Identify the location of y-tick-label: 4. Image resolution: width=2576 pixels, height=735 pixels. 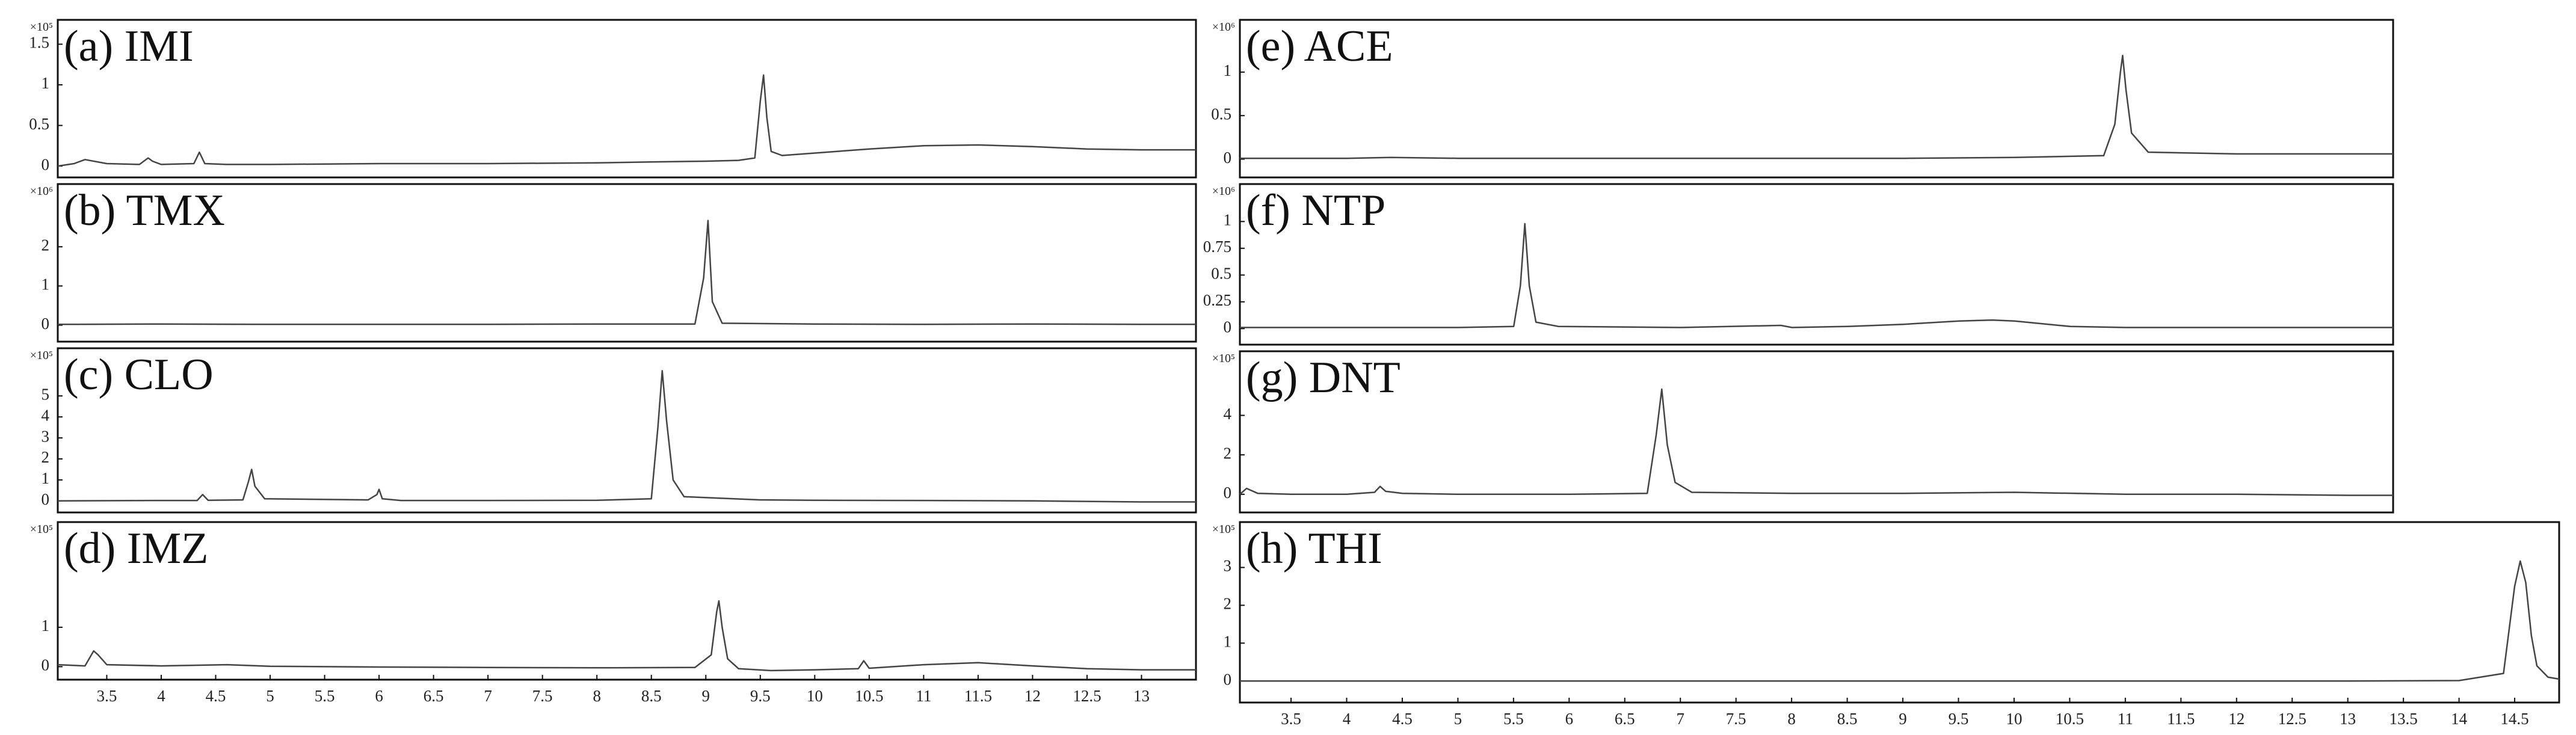
(1228, 414).